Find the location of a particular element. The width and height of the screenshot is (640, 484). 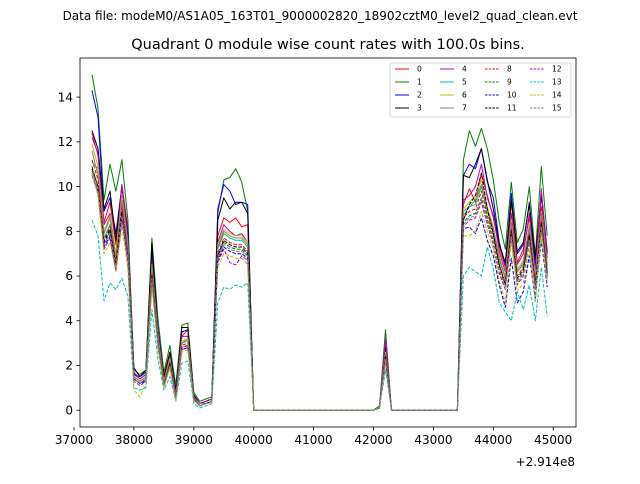

legend-label-5: 5 is located at coordinates (464, 82).